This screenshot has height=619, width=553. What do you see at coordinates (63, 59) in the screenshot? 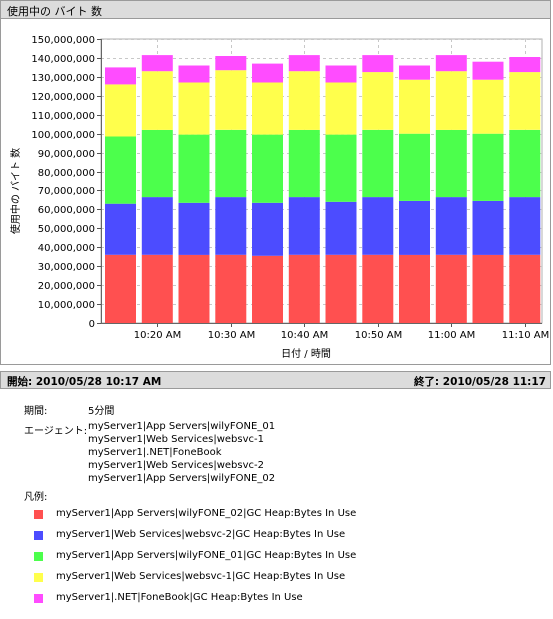
I see `y-tick-label: 140,000,000` at bounding box center [63, 59].